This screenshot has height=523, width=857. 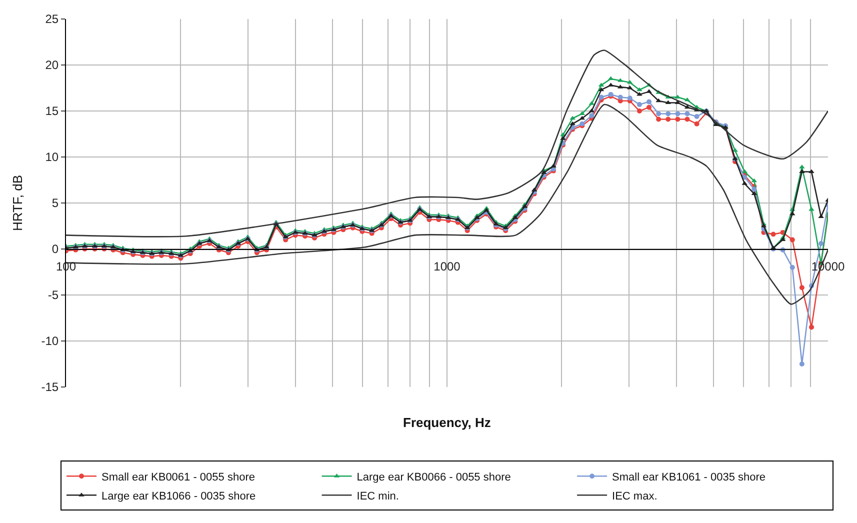 What do you see at coordinates (18, 203) in the screenshot?
I see `y-axis-title: HRTF, dB` at bounding box center [18, 203].